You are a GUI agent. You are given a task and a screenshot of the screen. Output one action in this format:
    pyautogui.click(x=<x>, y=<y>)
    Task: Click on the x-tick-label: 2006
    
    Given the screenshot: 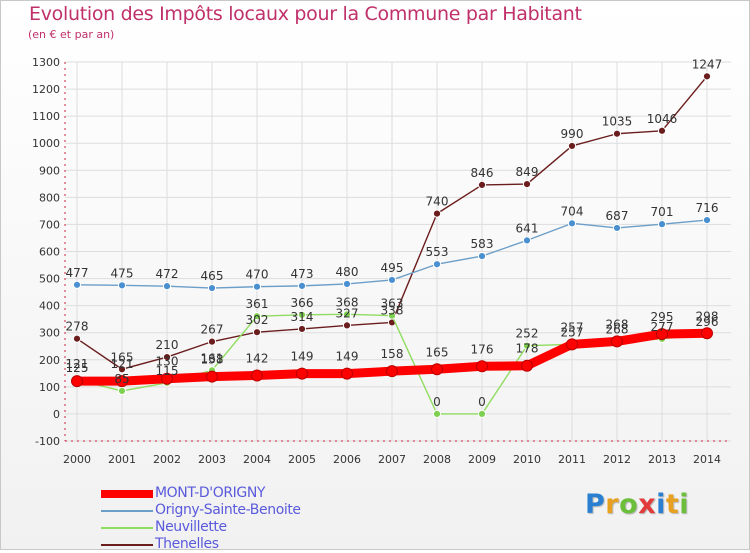 What is the action you would take?
    pyautogui.click(x=347, y=459)
    